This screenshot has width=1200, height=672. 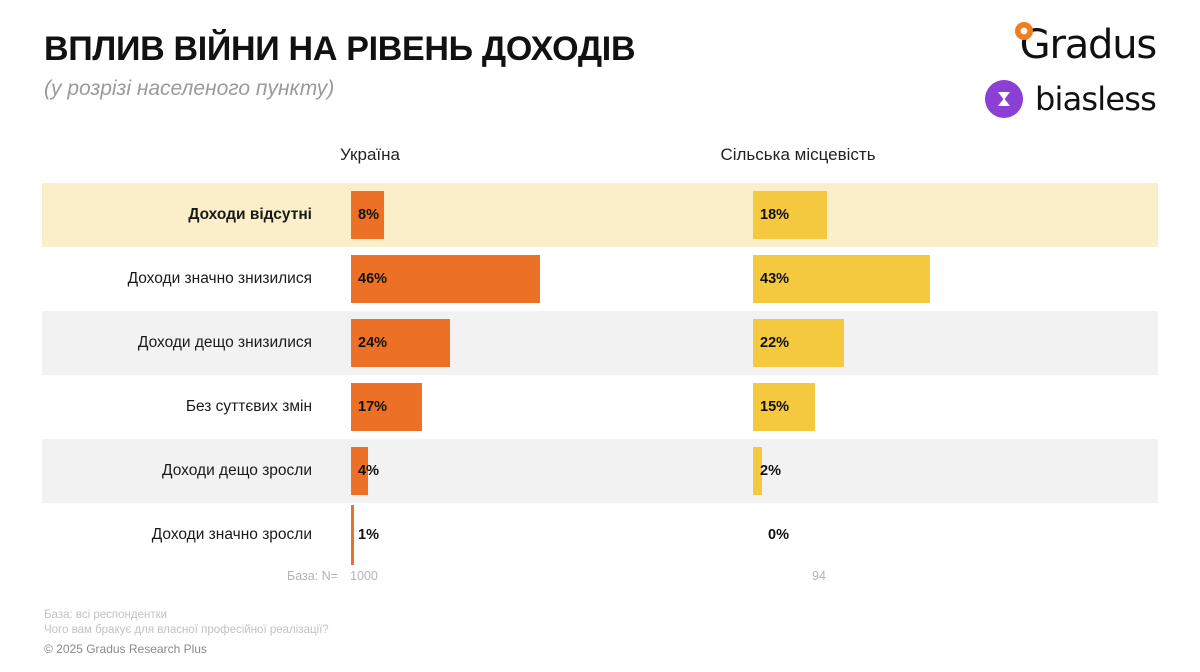 I want to click on column-header-ukraine: Україна, so click(x=370, y=154).